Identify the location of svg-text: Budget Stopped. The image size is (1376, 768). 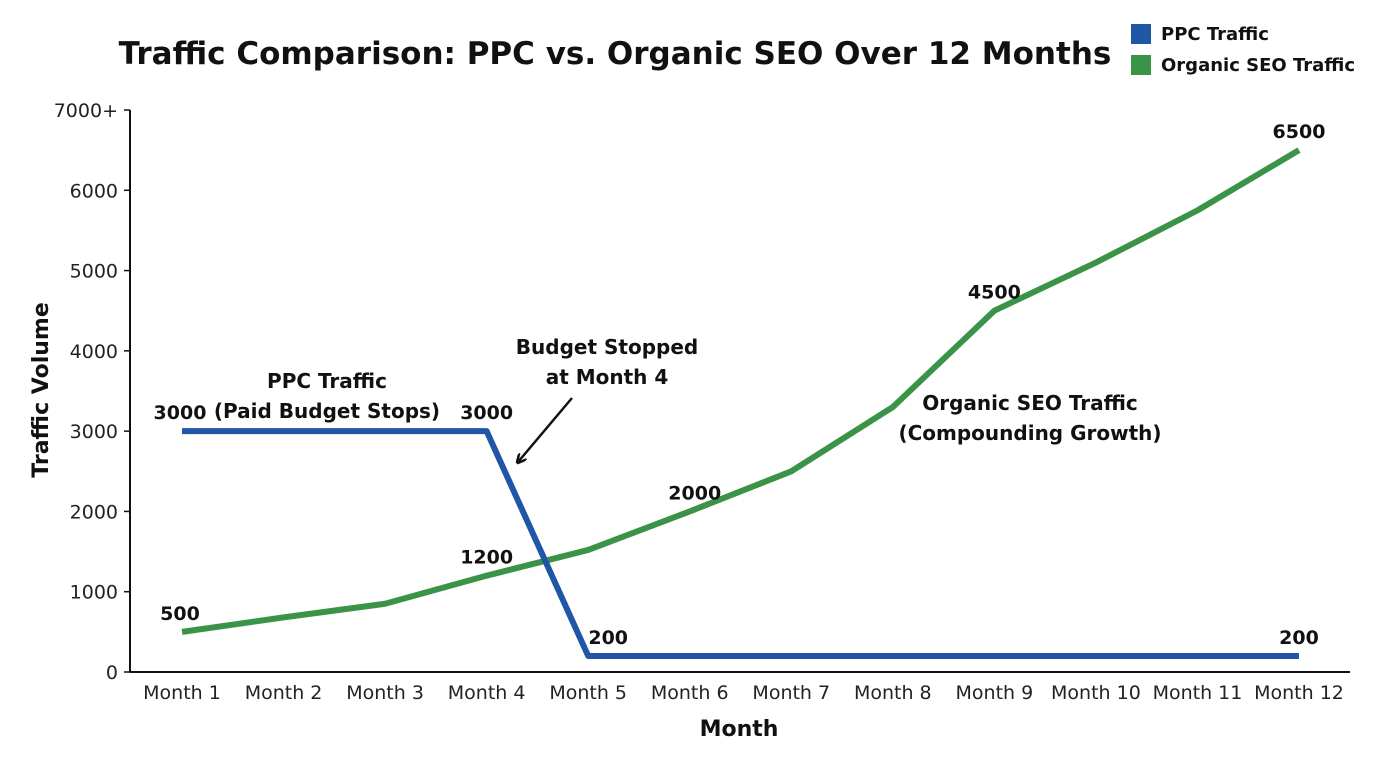
(607, 347).